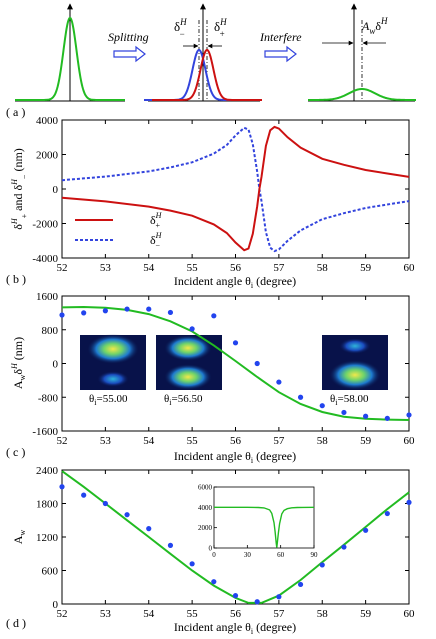 The width and height of the screenshot is (436, 639). What do you see at coordinates (183, 400) in the screenshot?
I see `inset-caption: θi=56.50` at bounding box center [183, 400].